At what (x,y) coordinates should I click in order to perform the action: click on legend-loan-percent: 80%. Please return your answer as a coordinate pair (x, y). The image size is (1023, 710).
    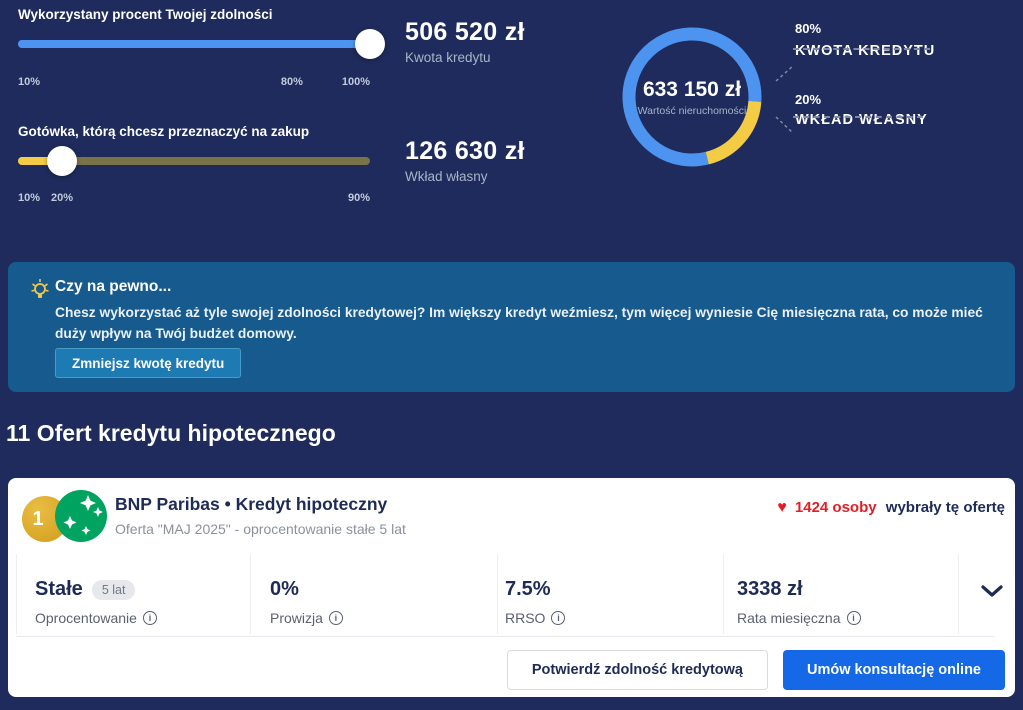
    Looking at the image, I should click on (808, 28).